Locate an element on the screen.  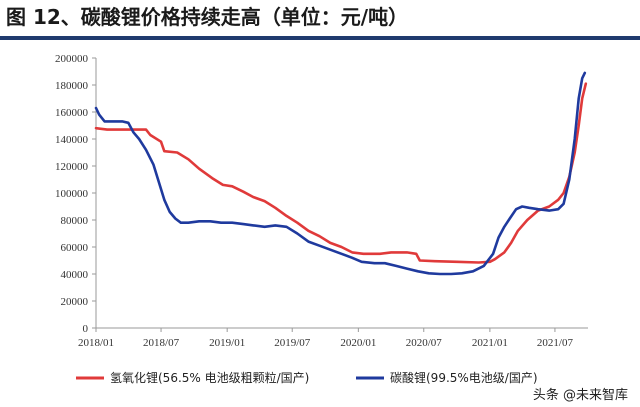
legend-label-0: 氢氧化锂(56.5% 电池级粗颗粒/国产) is located at coordinates (209, 377).